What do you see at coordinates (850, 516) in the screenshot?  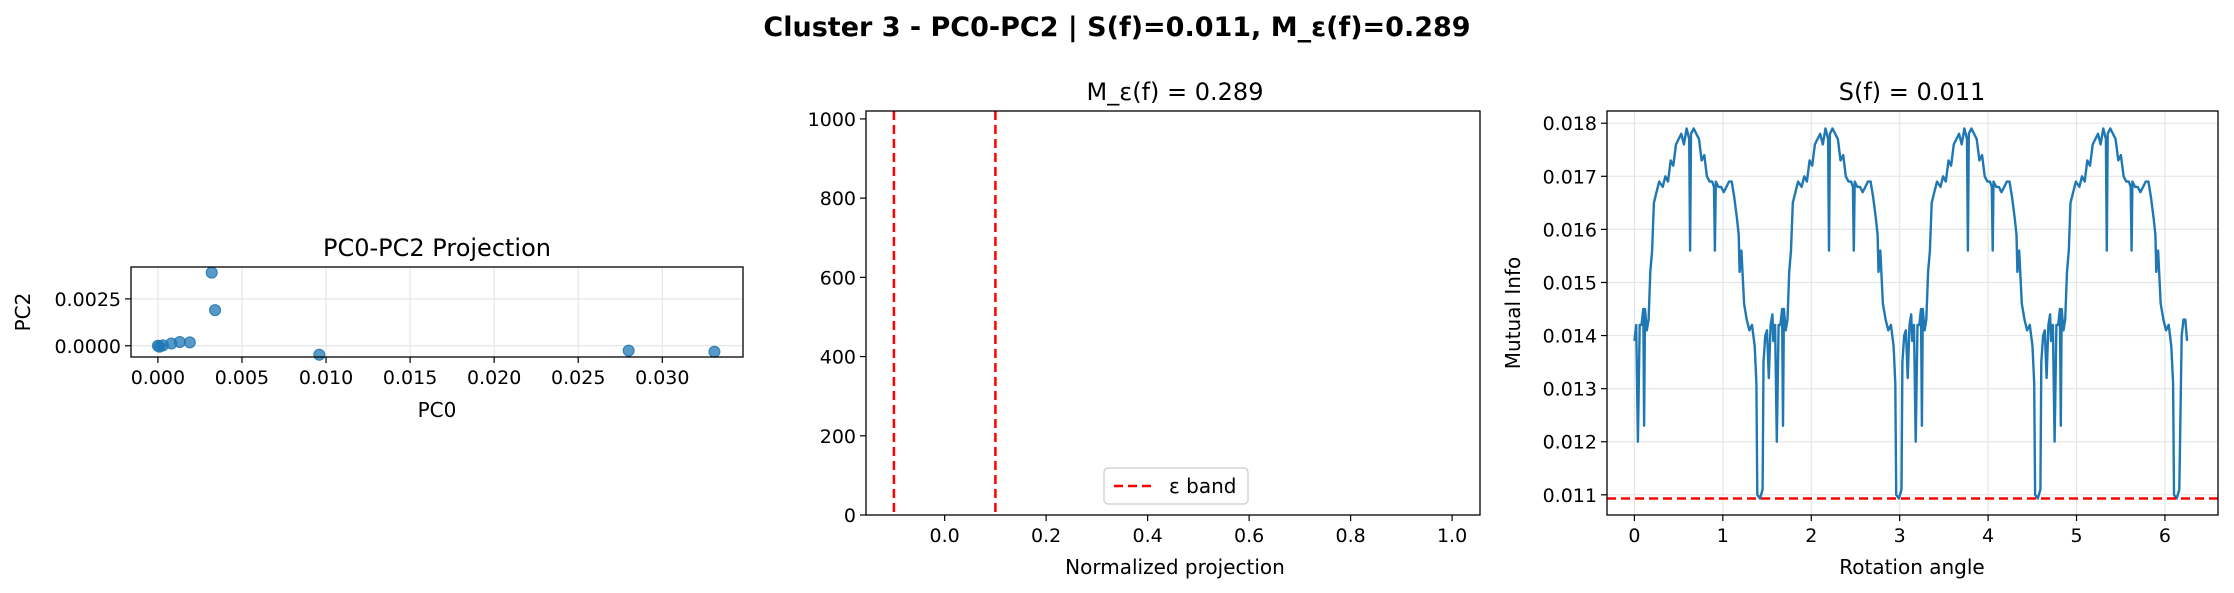 I see `epsilon-ytick-label: 0` at bounding box center [850, 516].